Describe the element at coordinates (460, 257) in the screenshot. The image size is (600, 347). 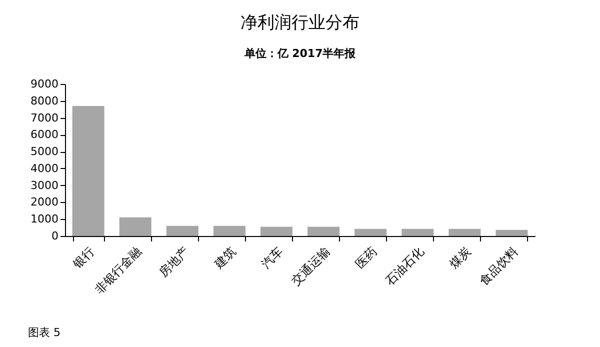
I see `x-tick-label: 煤炭` at that location.